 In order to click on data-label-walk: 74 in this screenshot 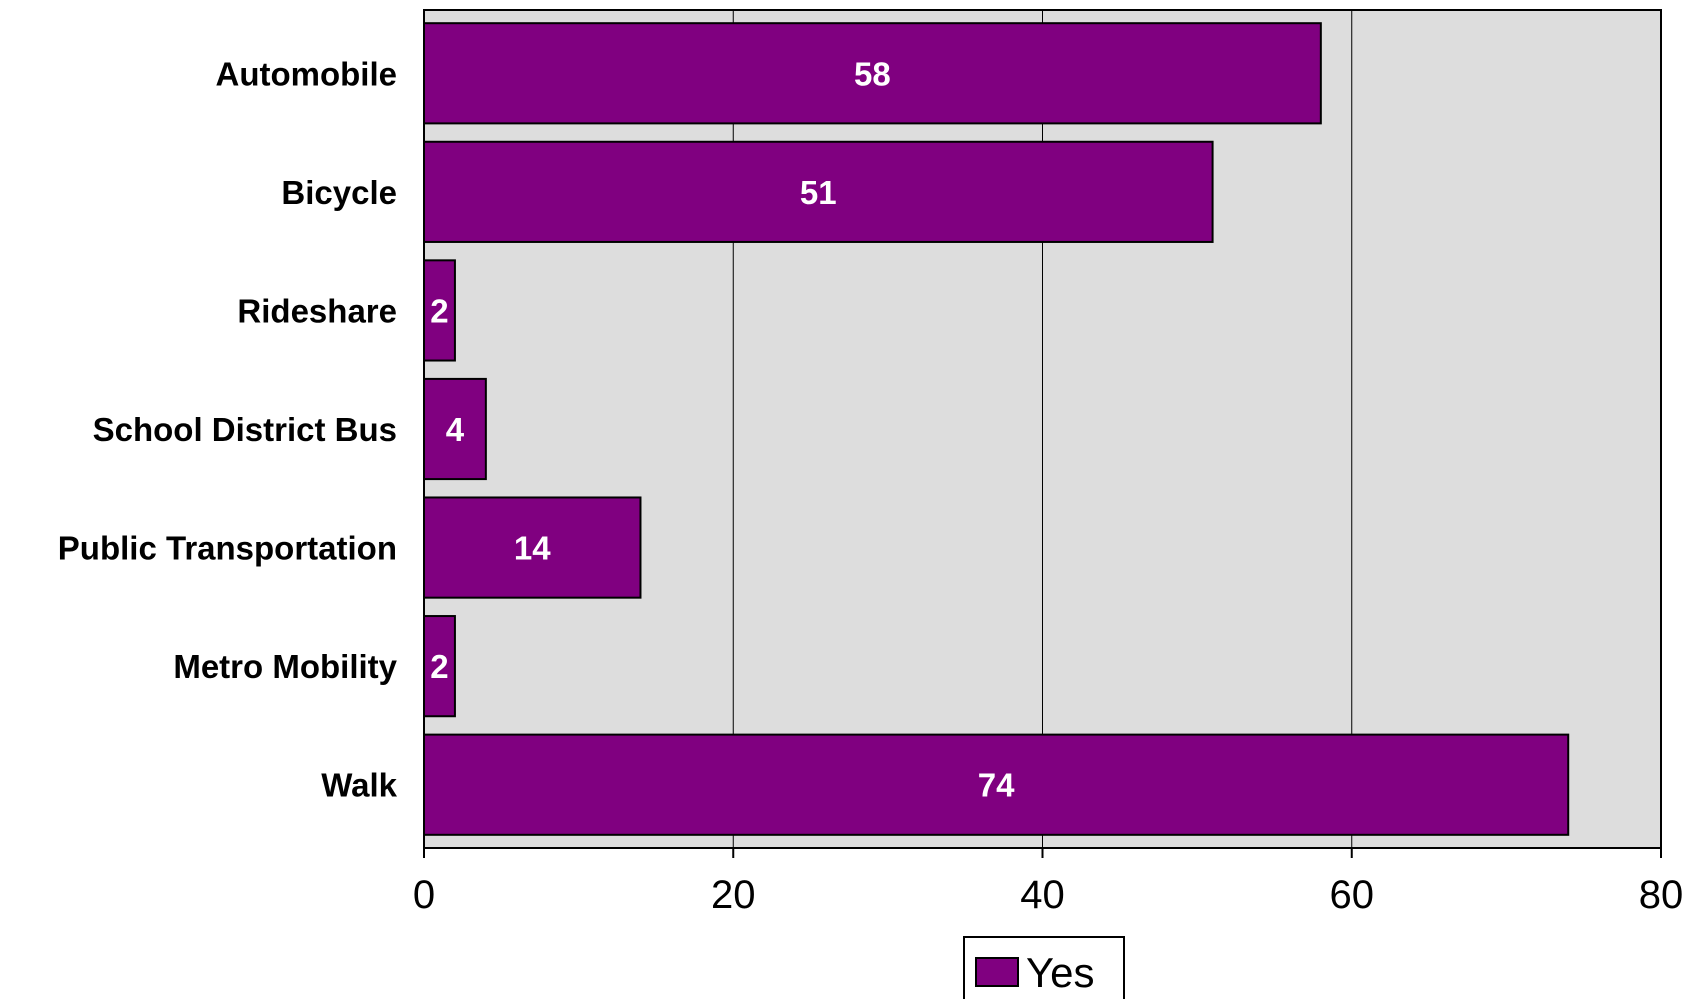, I will do `click(996, 785)`.